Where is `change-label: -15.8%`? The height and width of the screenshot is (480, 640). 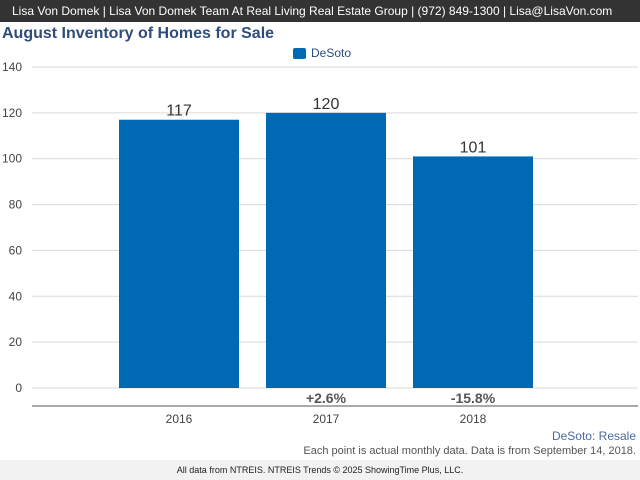 change-label: -15.8% is located at coordinates (473, 398).